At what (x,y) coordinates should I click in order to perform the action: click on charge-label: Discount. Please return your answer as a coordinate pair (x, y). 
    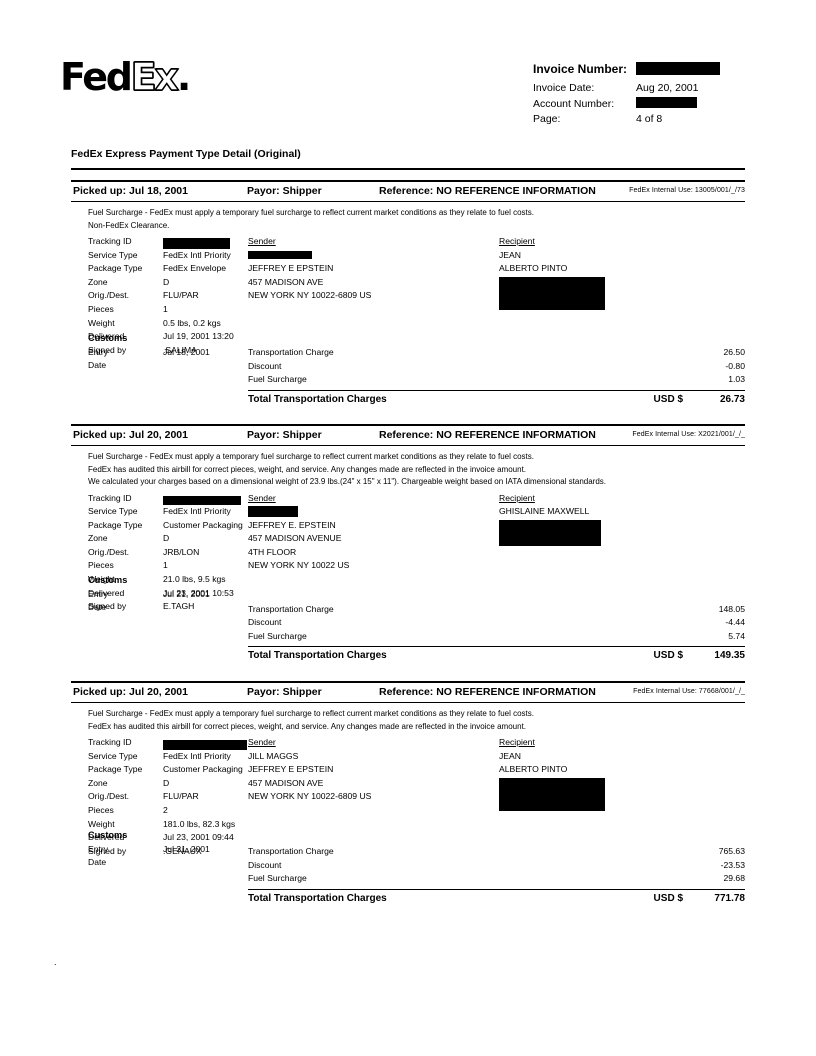
    Looking at the image, I should click on (265, 622).